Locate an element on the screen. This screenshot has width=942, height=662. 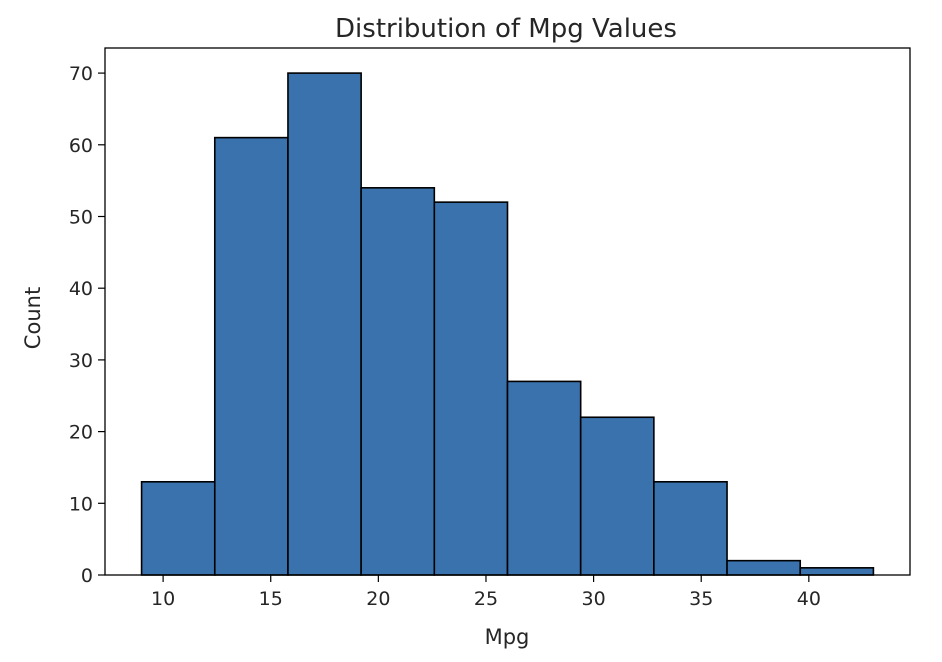
chart-title: Distribution of Mpg Values is located at coordinates (506, 29).